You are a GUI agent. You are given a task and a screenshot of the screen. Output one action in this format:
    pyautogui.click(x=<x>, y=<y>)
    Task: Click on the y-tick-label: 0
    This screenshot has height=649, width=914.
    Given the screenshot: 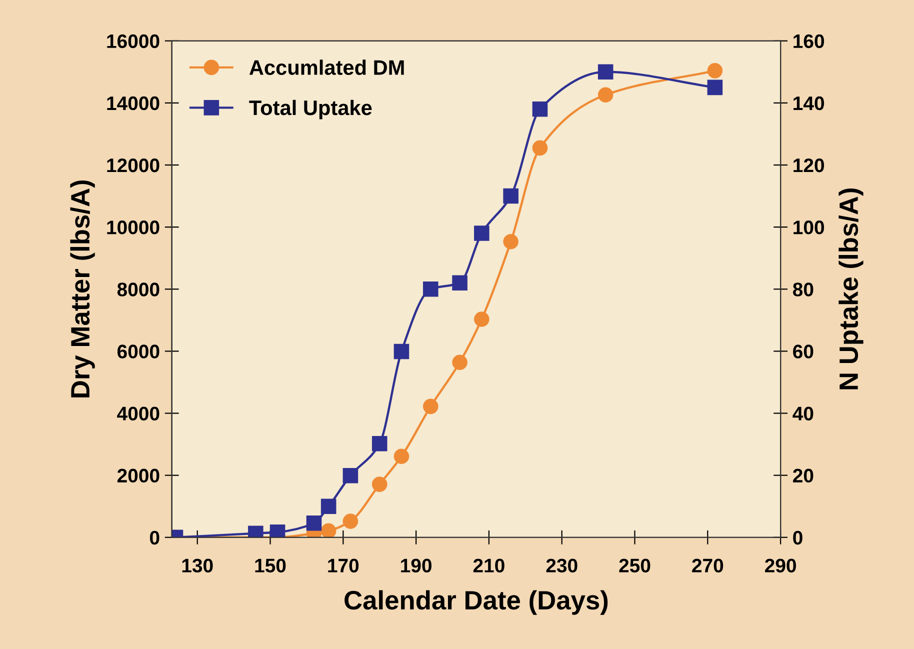 What is the action you would take?
    pyautogui.click(x=155, y=537)
    